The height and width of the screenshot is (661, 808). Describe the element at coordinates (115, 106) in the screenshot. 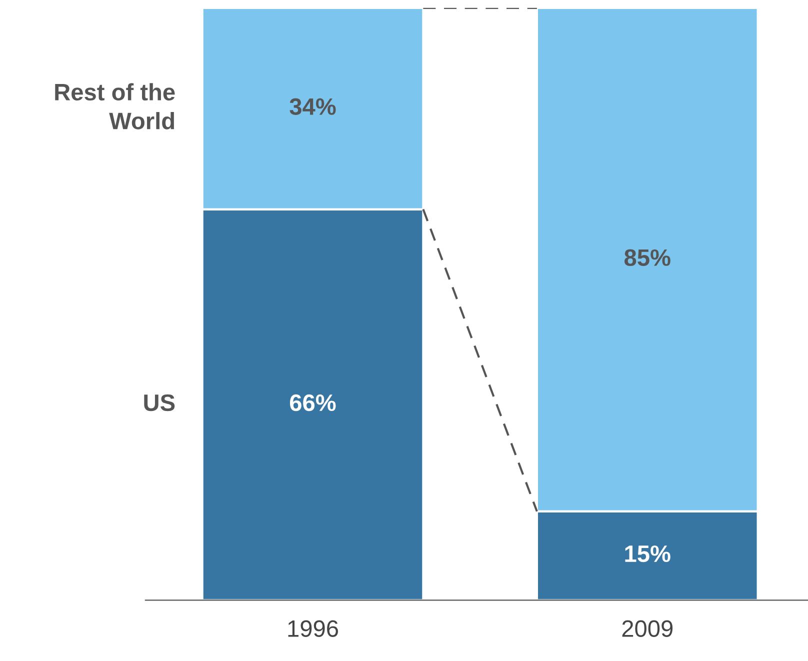

I see `series-label: Rest of the World` at that location.